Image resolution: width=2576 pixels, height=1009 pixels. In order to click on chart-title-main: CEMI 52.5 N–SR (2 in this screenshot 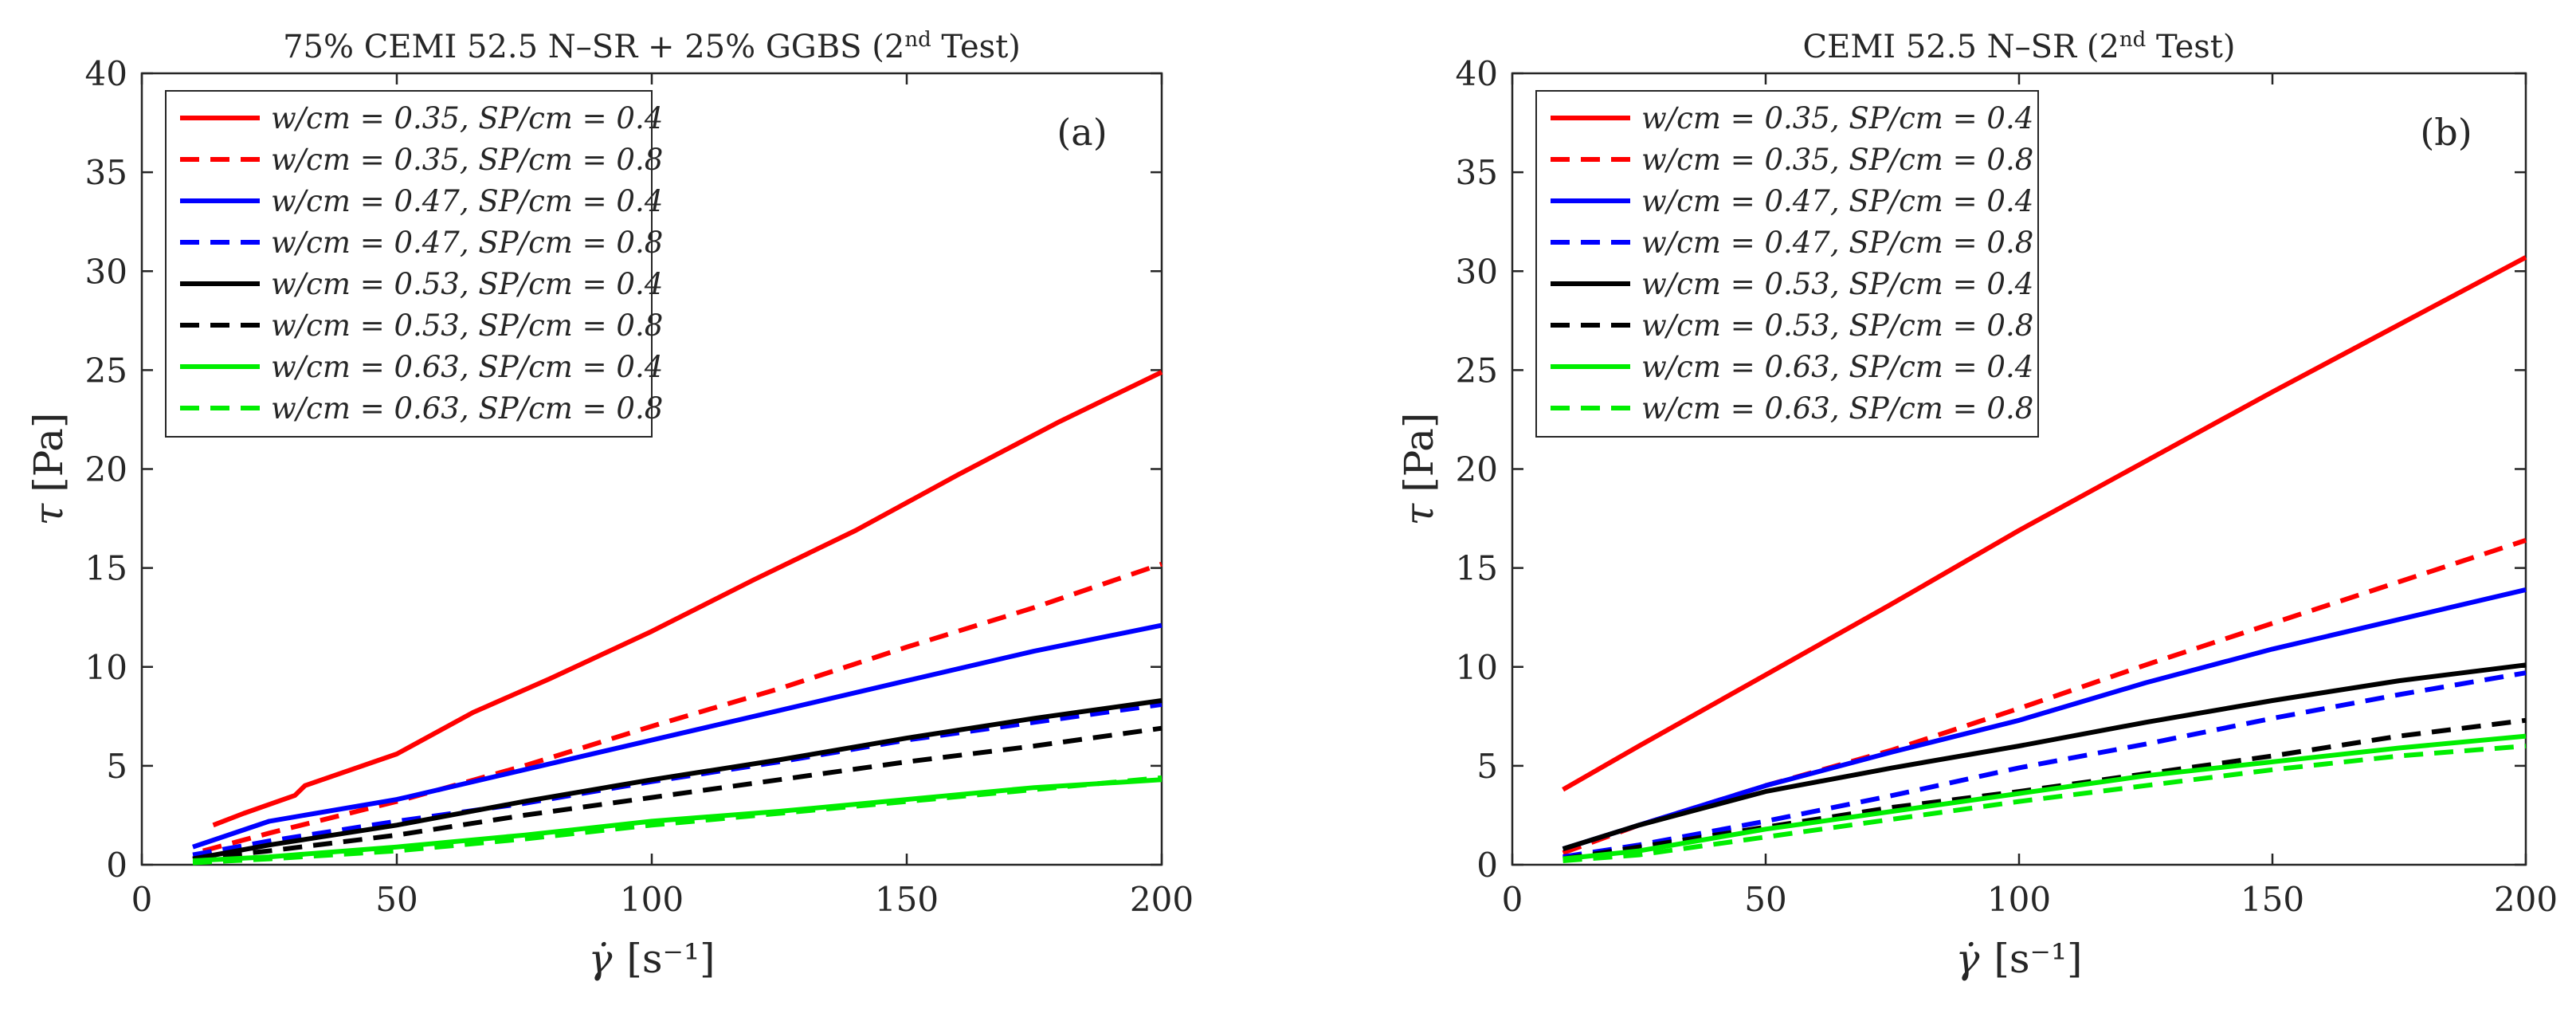, I will do `click(1961, 47)`.